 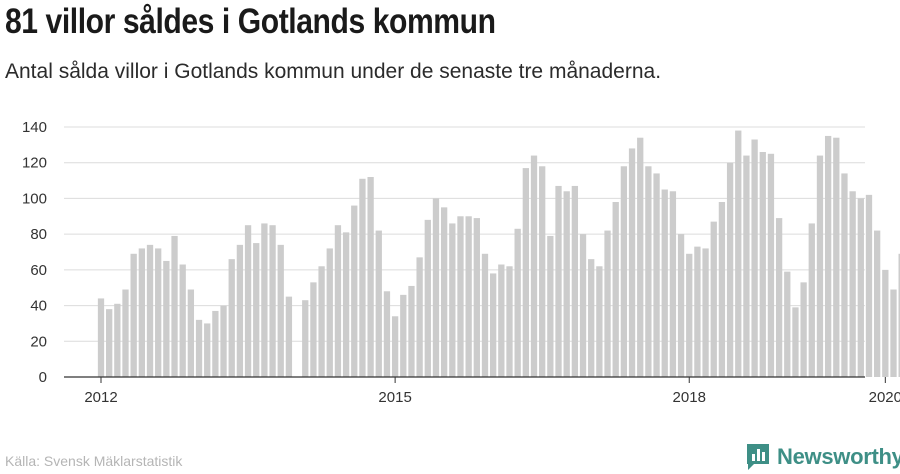 What do you see at coordinates (884, 397) in the screenshot?
I see `x-tick-label: 2020` at bounding box center [884, 397].